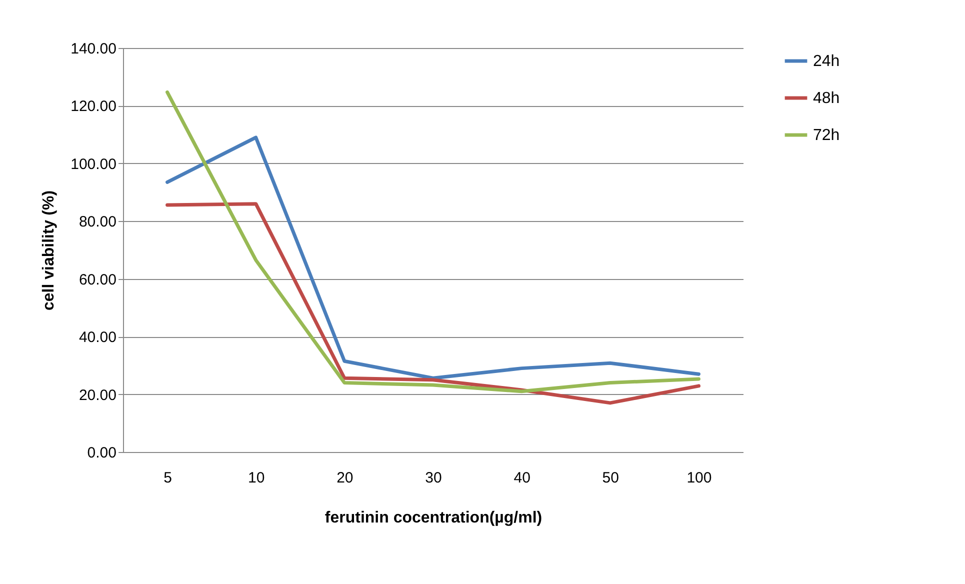 Image resolution: width=965 pixels, height=584 pixels. What do you see at coordinates (93, 107) in the screenshot?
I see `y-tick-label: 120.00` at bounding box center [93, 107].